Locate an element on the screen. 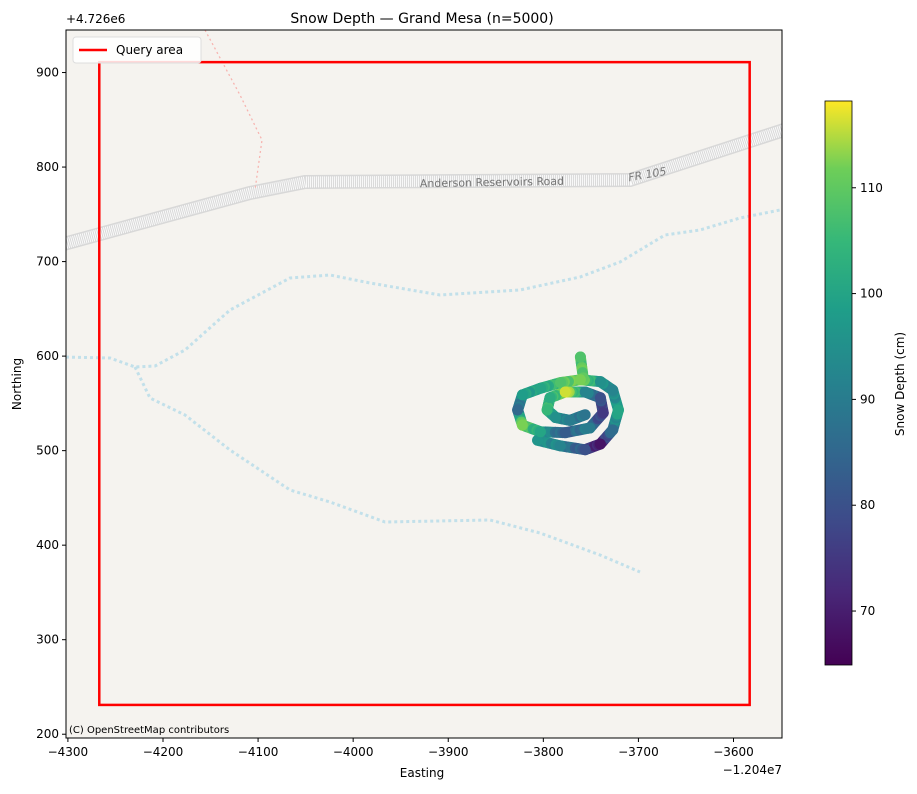  legend-label-query-area: Query area is located at coordinates (149, 50).